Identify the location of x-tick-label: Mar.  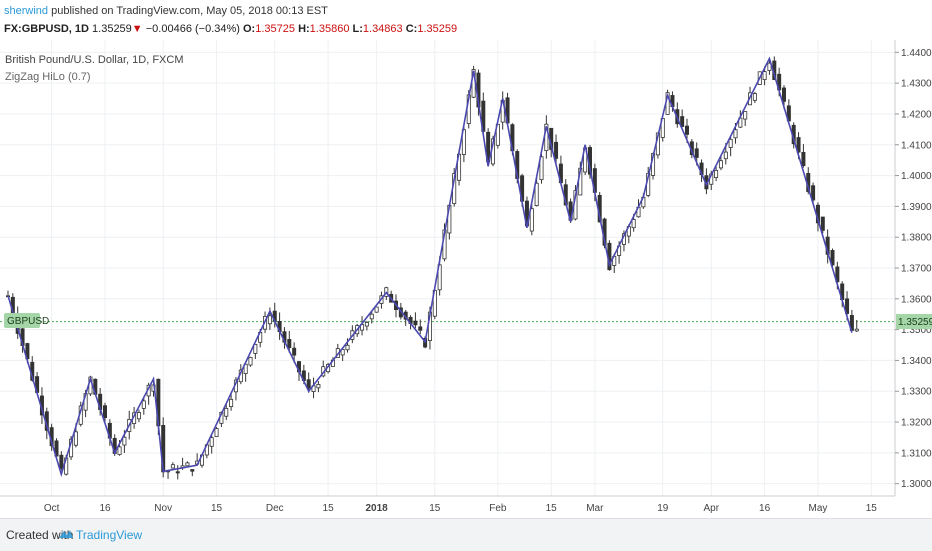
(595, 508).